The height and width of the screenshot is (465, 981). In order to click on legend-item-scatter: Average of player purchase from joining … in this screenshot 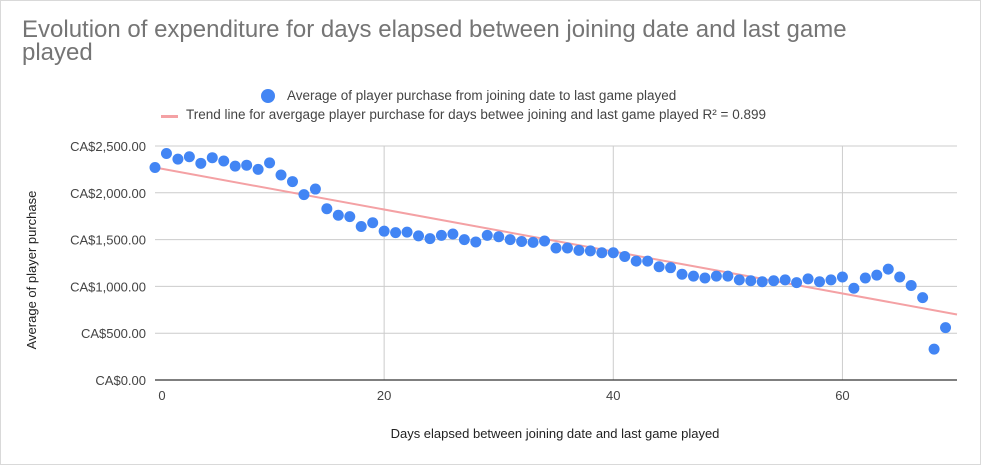, I will do `click(511, 97)`.